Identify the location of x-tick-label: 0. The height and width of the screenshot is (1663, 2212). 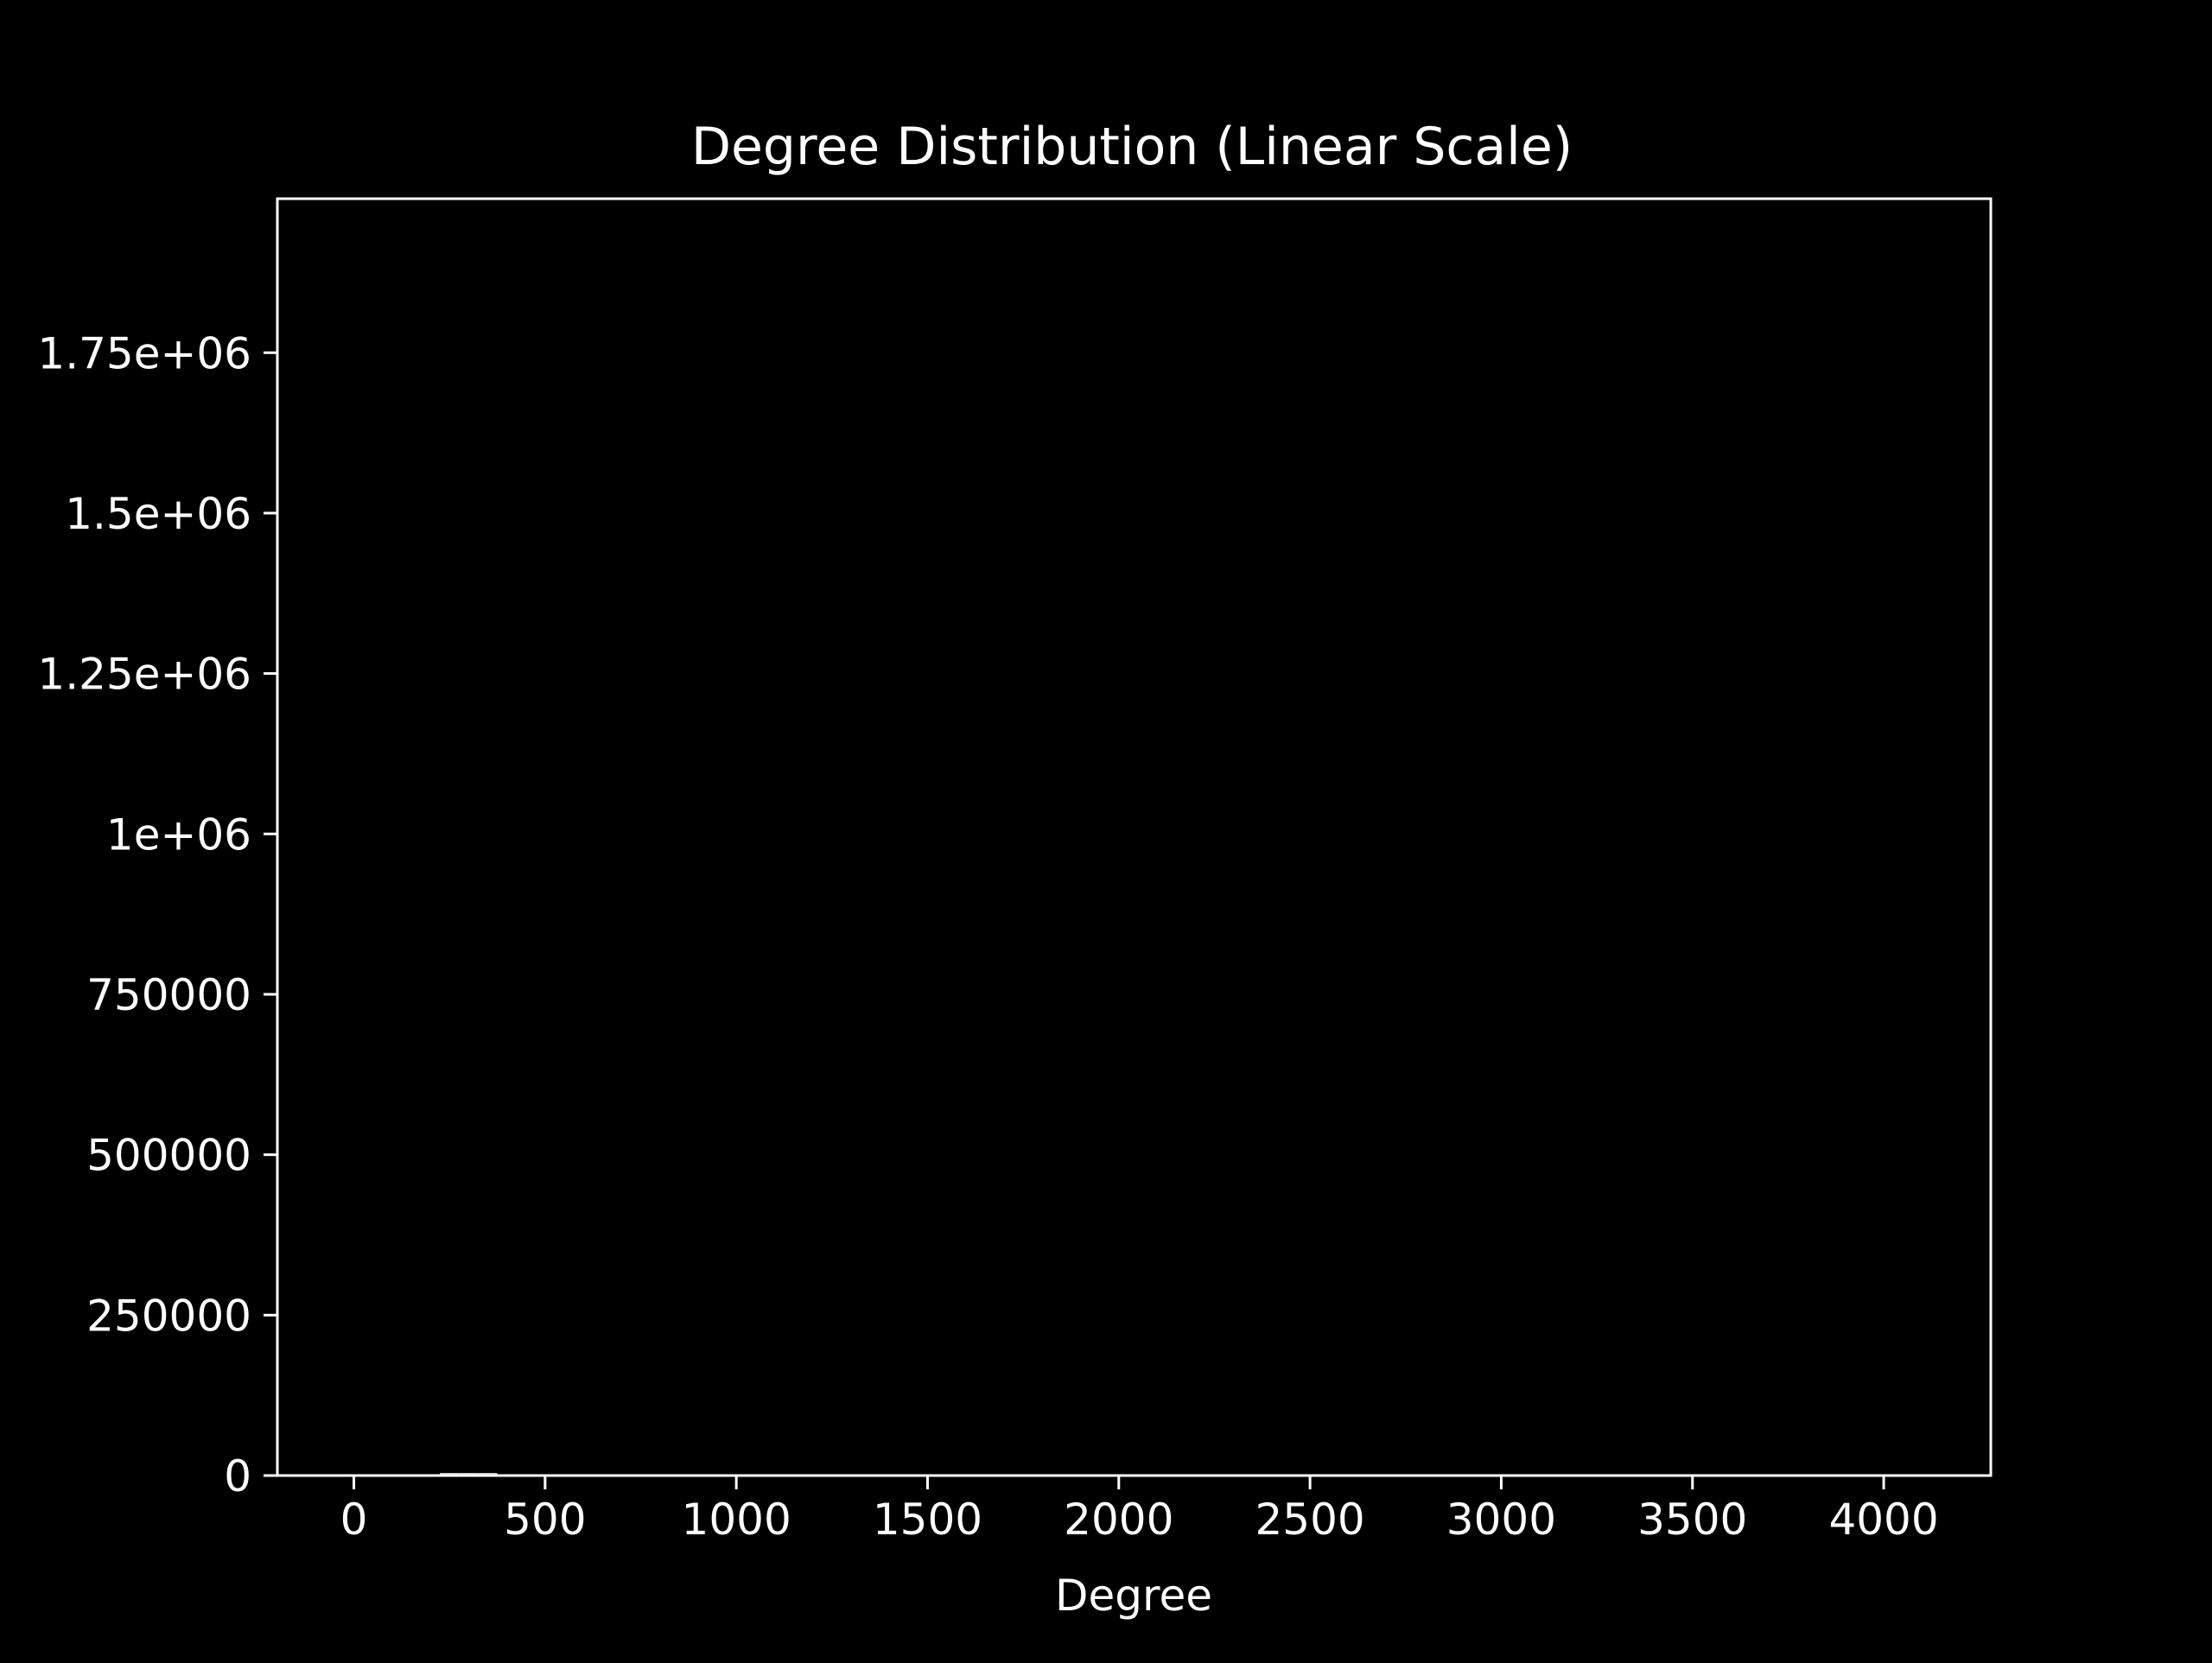
(354, 1520).